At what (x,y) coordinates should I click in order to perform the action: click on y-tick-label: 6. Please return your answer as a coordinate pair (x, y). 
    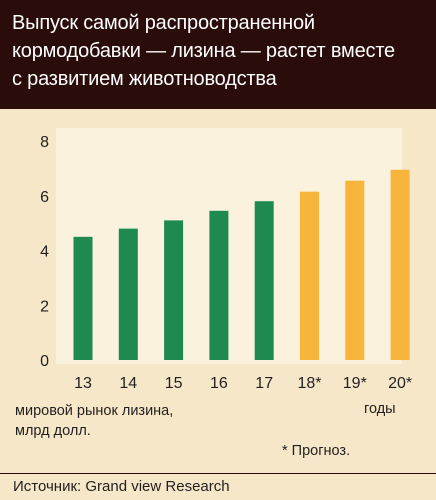
    Looking at the image, I should click on (44, 197).